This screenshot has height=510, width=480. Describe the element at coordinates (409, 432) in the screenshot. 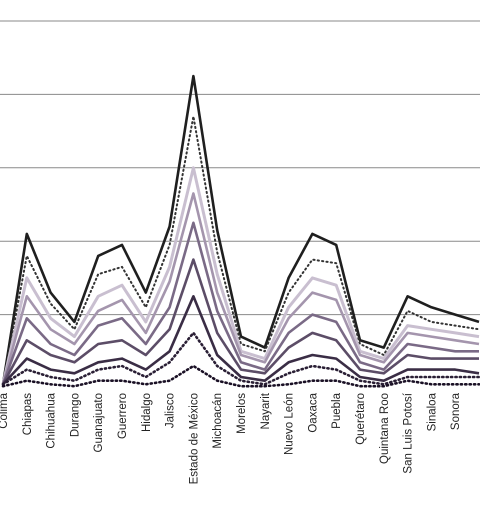

I see `x-tick-label: San Luis Potosí` at that location.